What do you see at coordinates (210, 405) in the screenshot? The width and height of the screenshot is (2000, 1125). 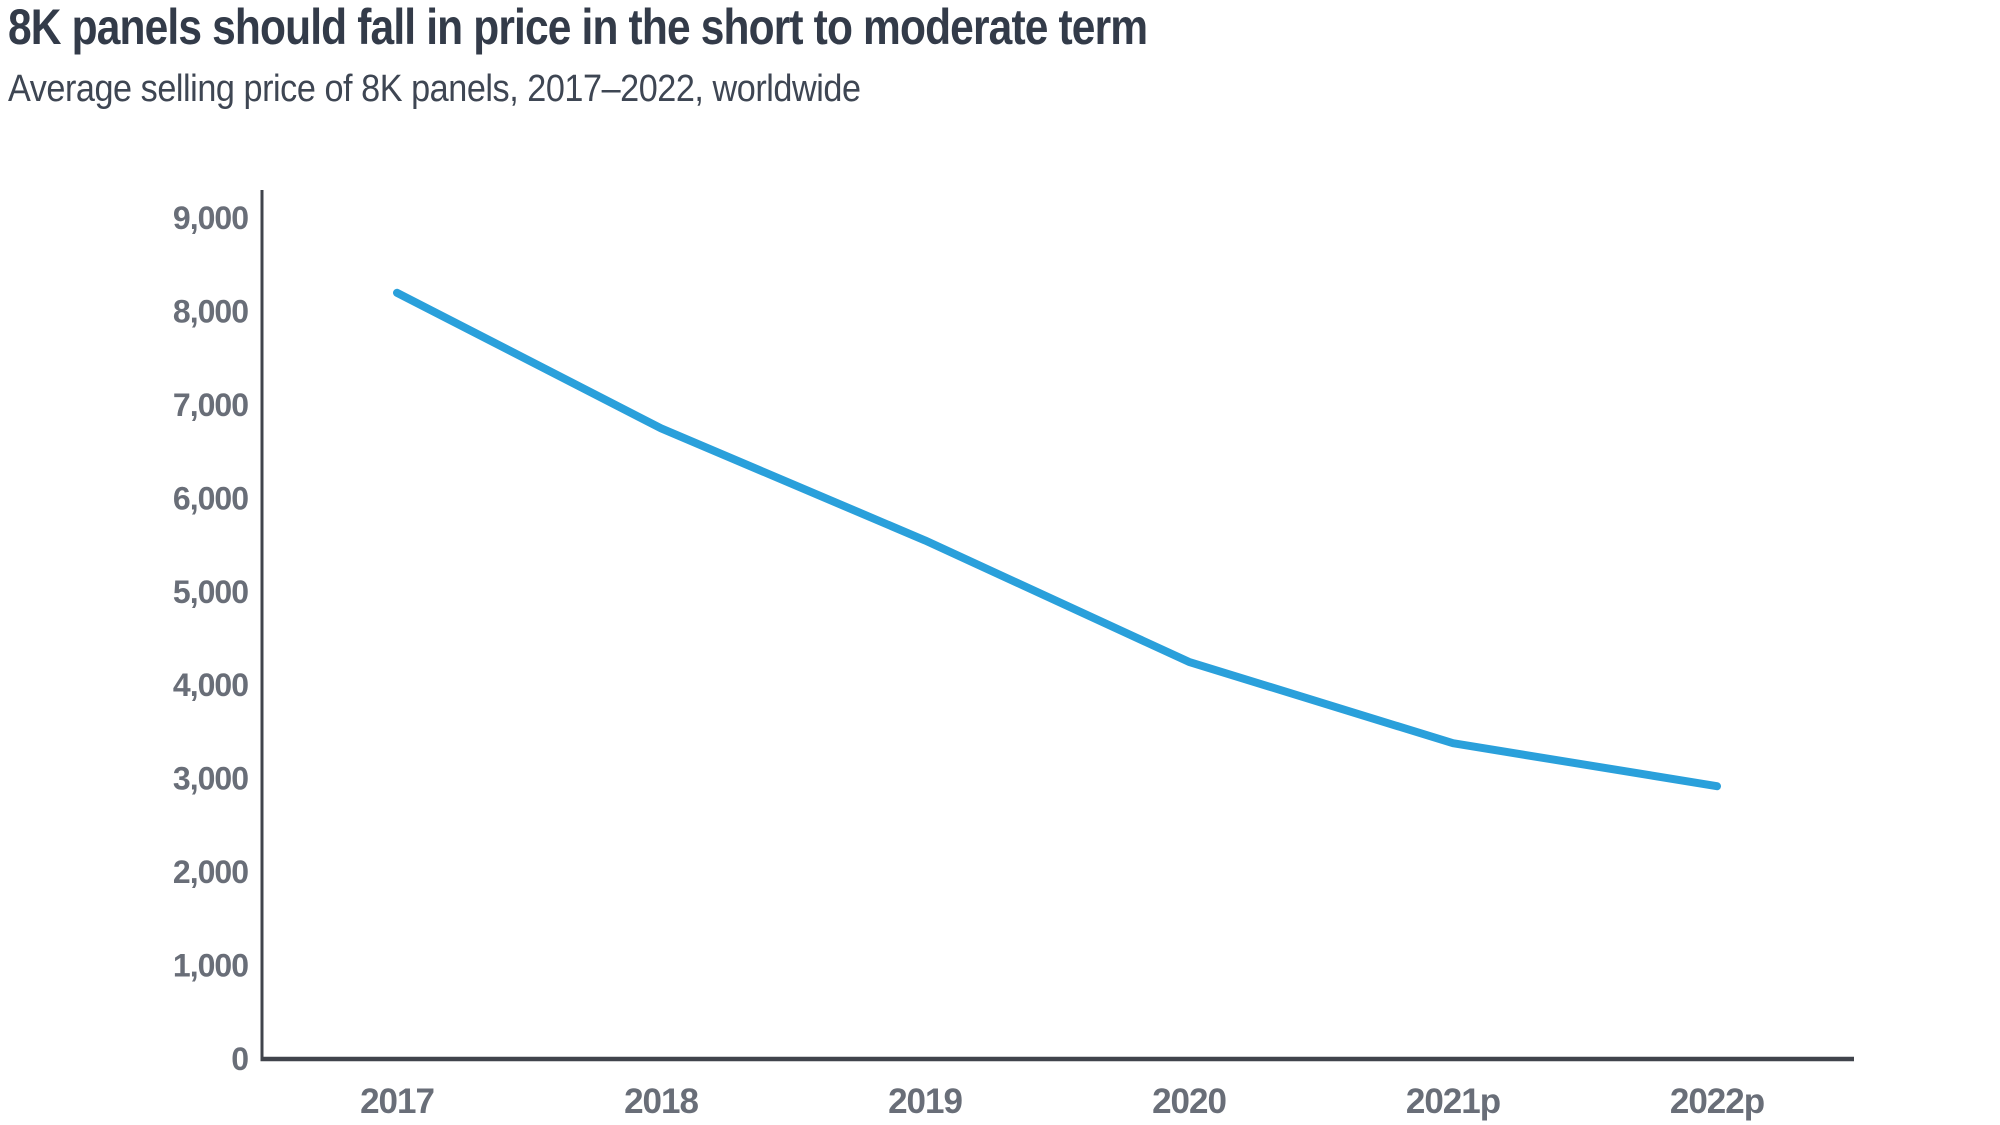 I see `y-tick-label: 7,000` at bounding box center [210, 405].